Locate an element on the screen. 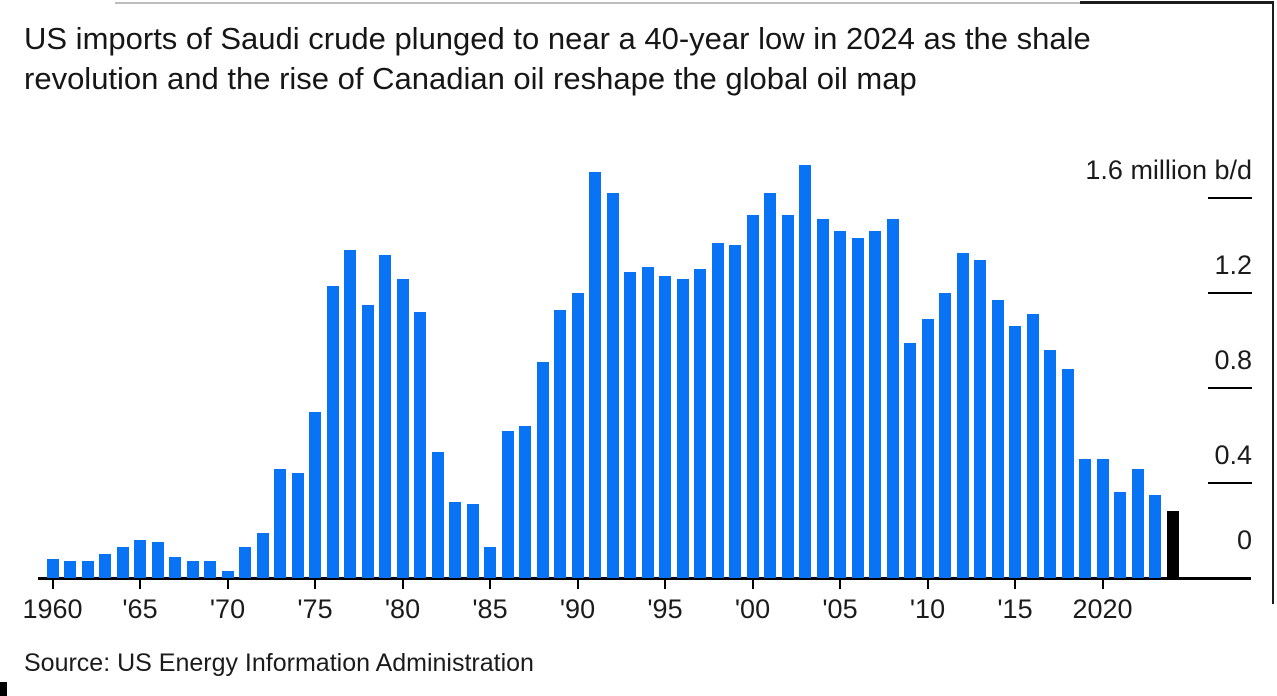  bar-1984 is located at coordinates (472, 541).